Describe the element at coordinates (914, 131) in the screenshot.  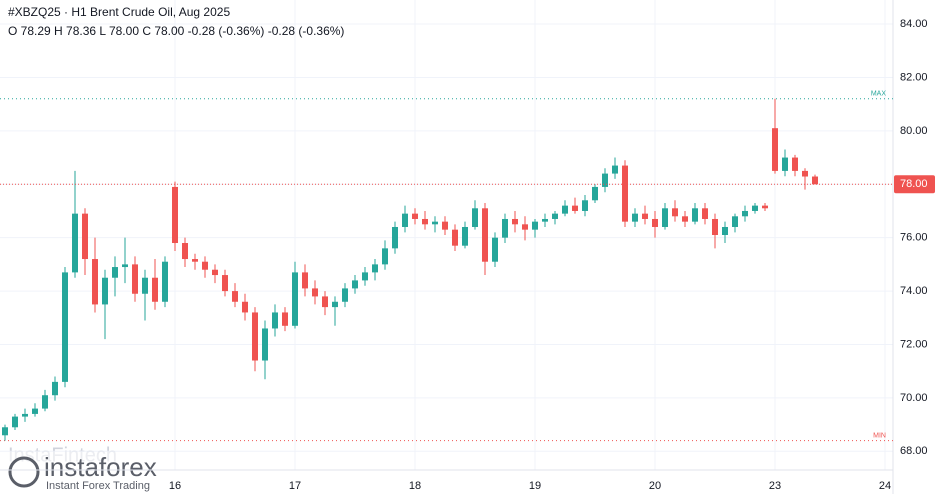
I see `y-tick-label: 80.00` at that location.